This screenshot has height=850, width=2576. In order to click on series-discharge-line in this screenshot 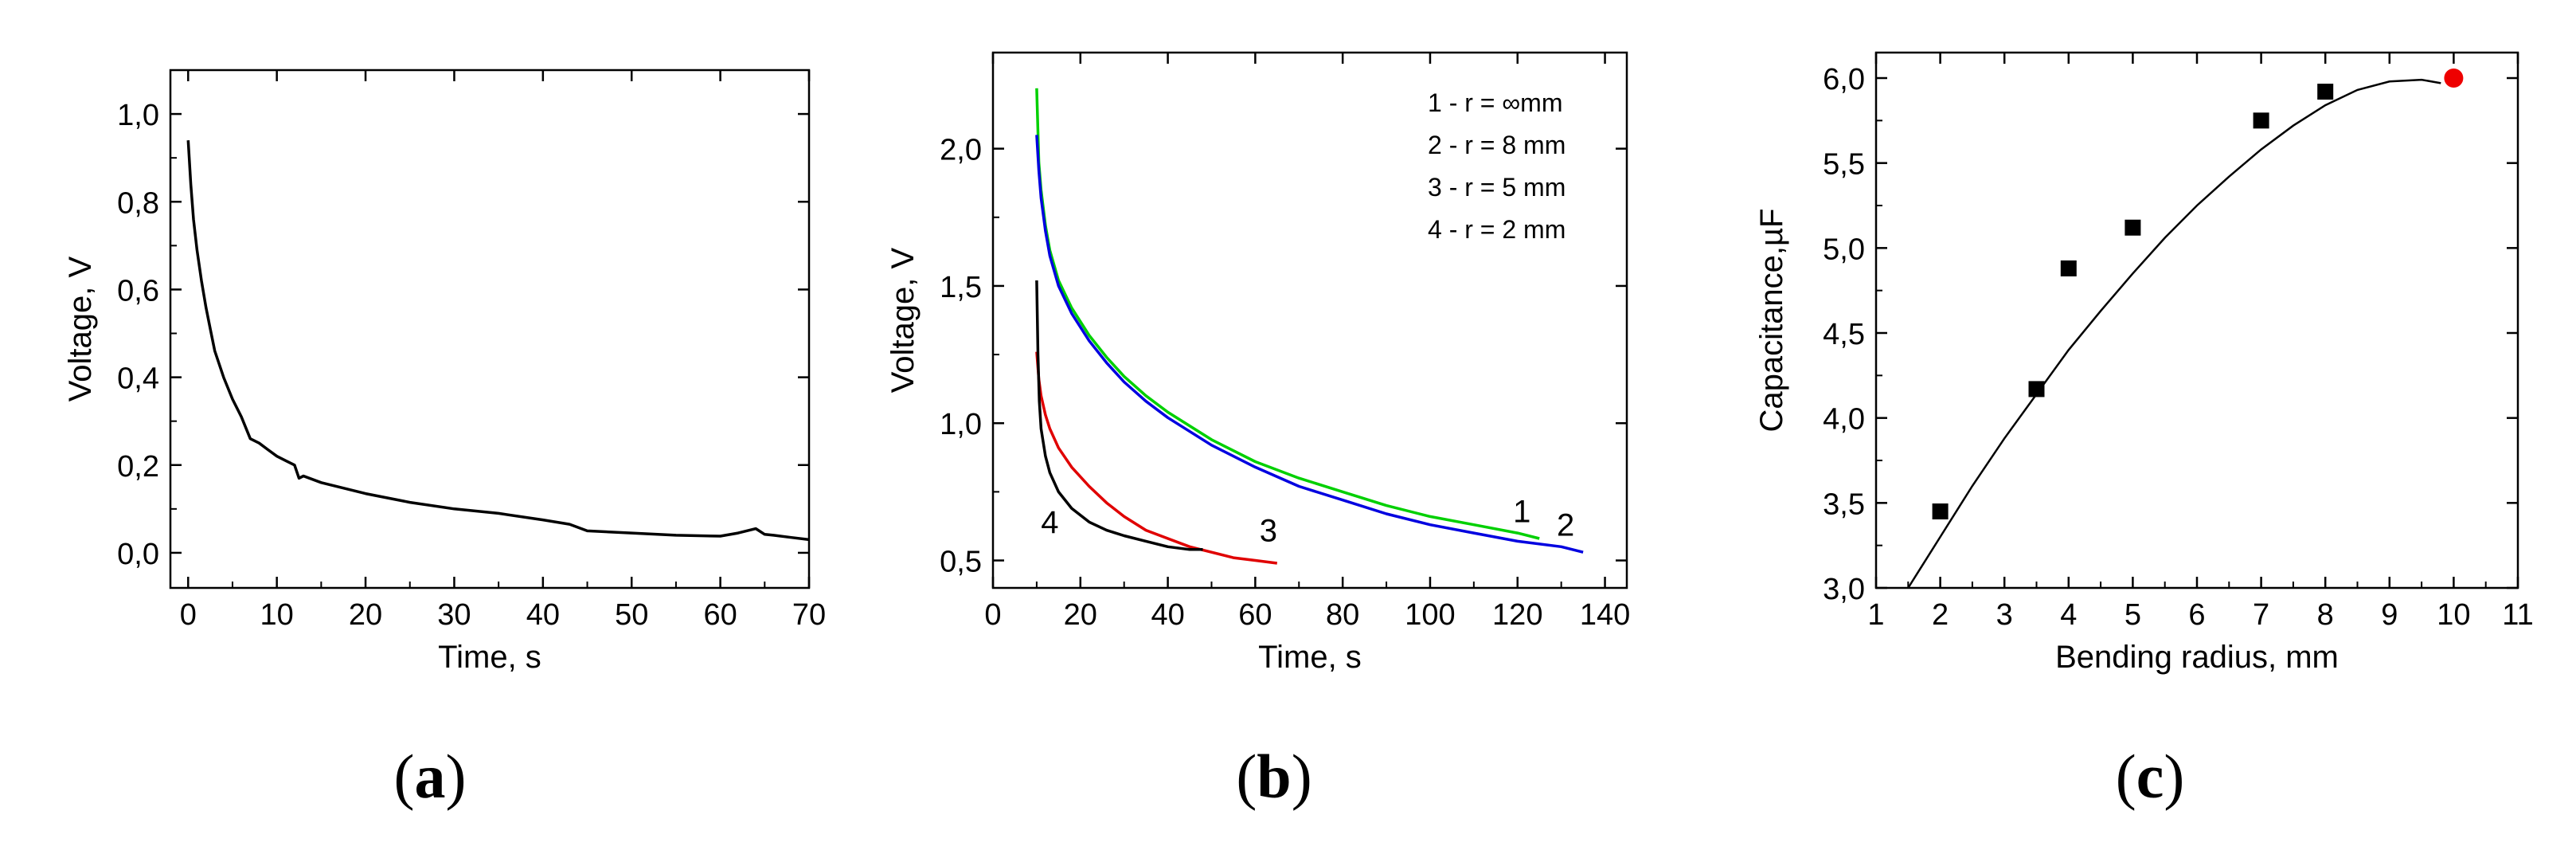, I will do `click(498, 340)`.